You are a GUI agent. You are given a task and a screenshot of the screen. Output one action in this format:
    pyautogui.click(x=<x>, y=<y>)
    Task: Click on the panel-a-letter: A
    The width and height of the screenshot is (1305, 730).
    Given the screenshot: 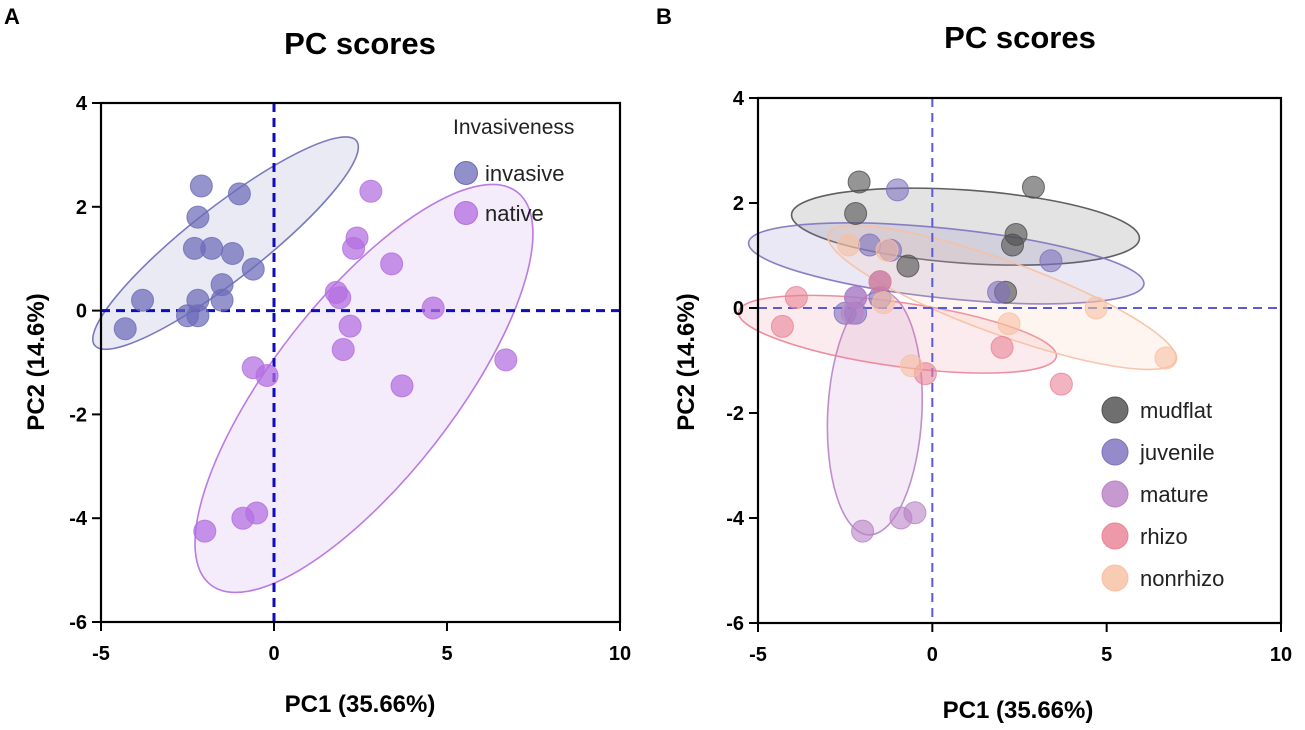 What is the action you would take?
    pyautogui.click(x=12, y=16)
    